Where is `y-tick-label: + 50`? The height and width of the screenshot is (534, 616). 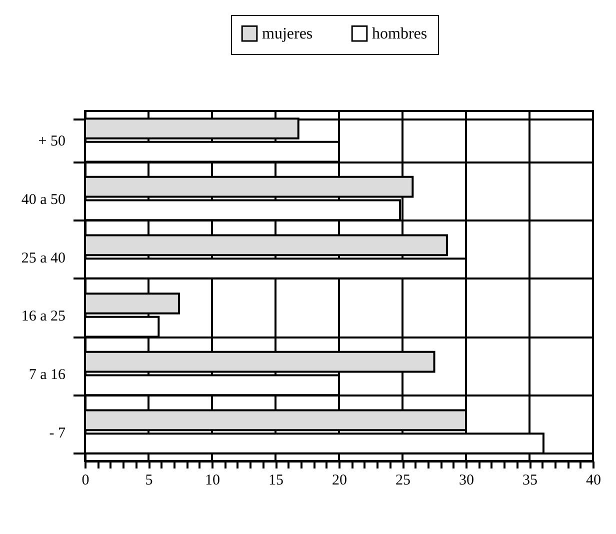
y-tick-label: + 50 is located at coordinates (52, 142).